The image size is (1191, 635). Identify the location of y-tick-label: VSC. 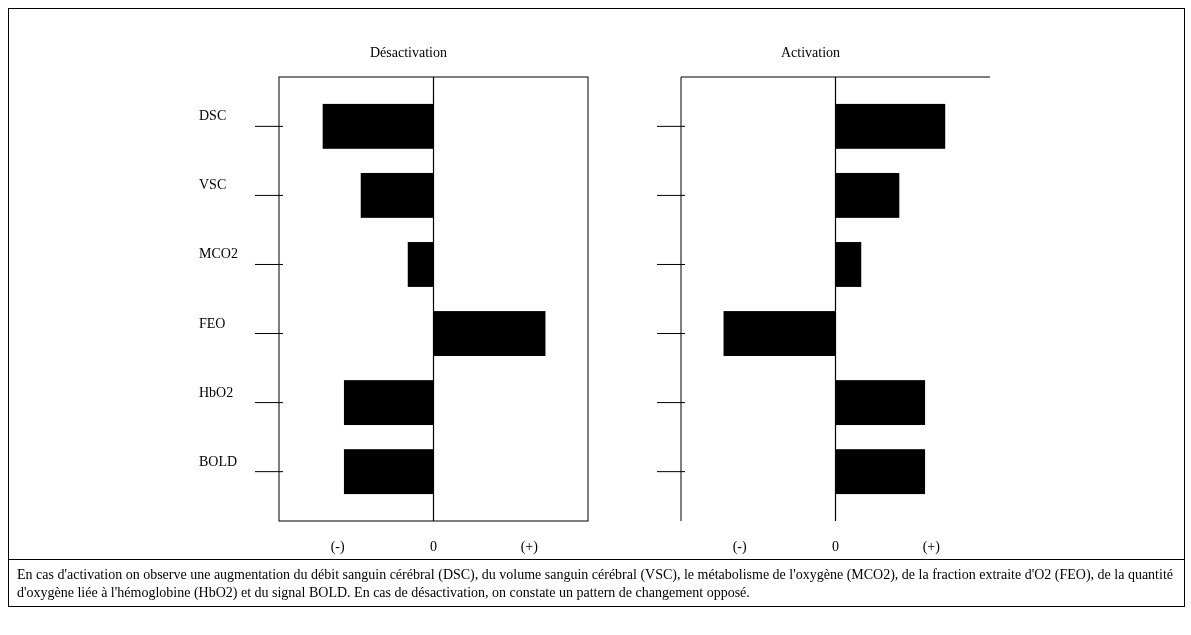
(213, 185).